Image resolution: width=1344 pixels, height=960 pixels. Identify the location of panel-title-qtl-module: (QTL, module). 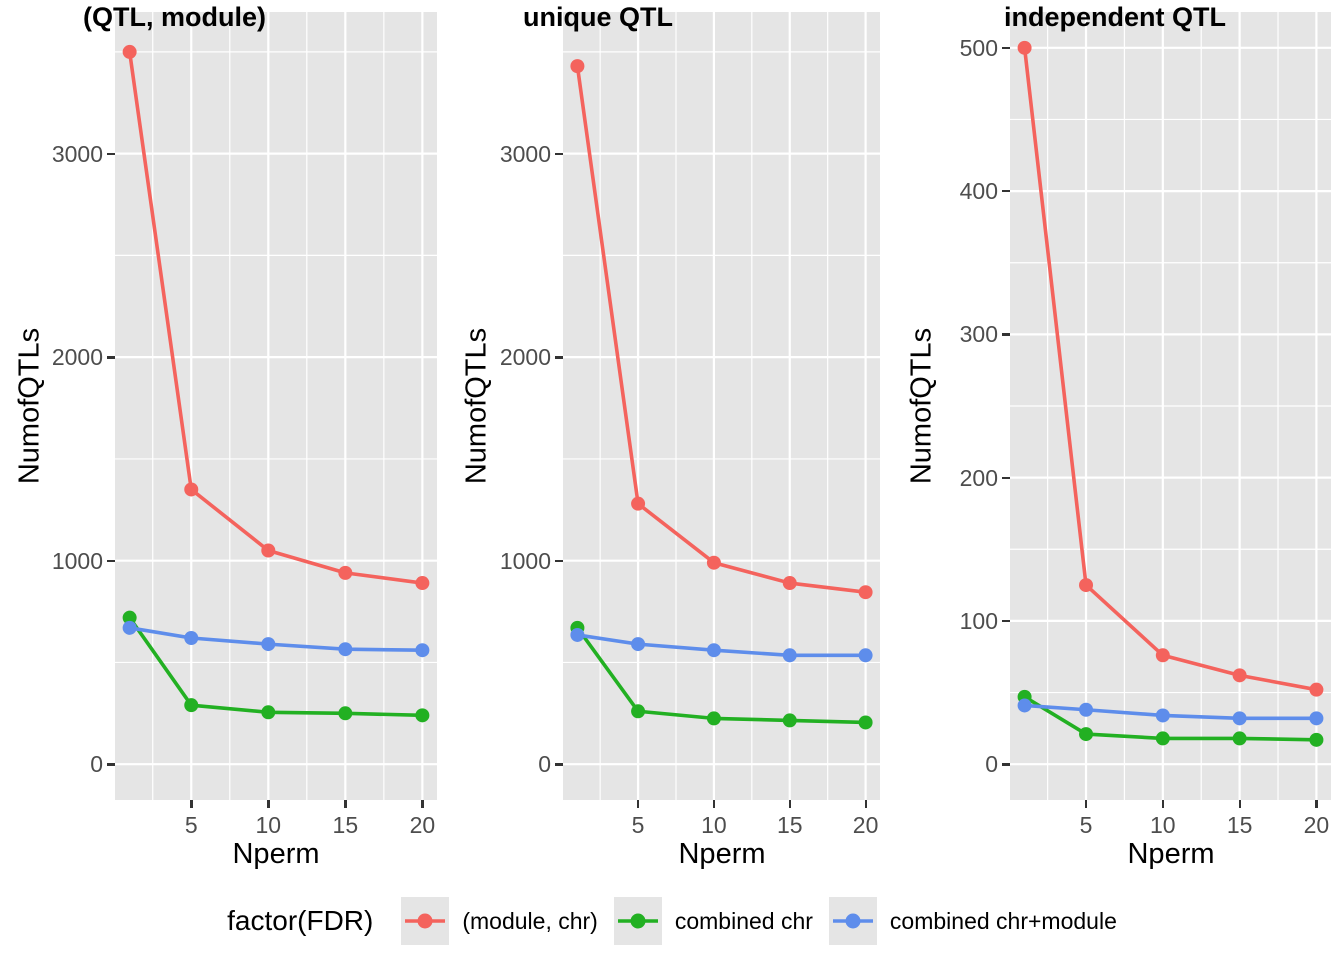
(174, 17).